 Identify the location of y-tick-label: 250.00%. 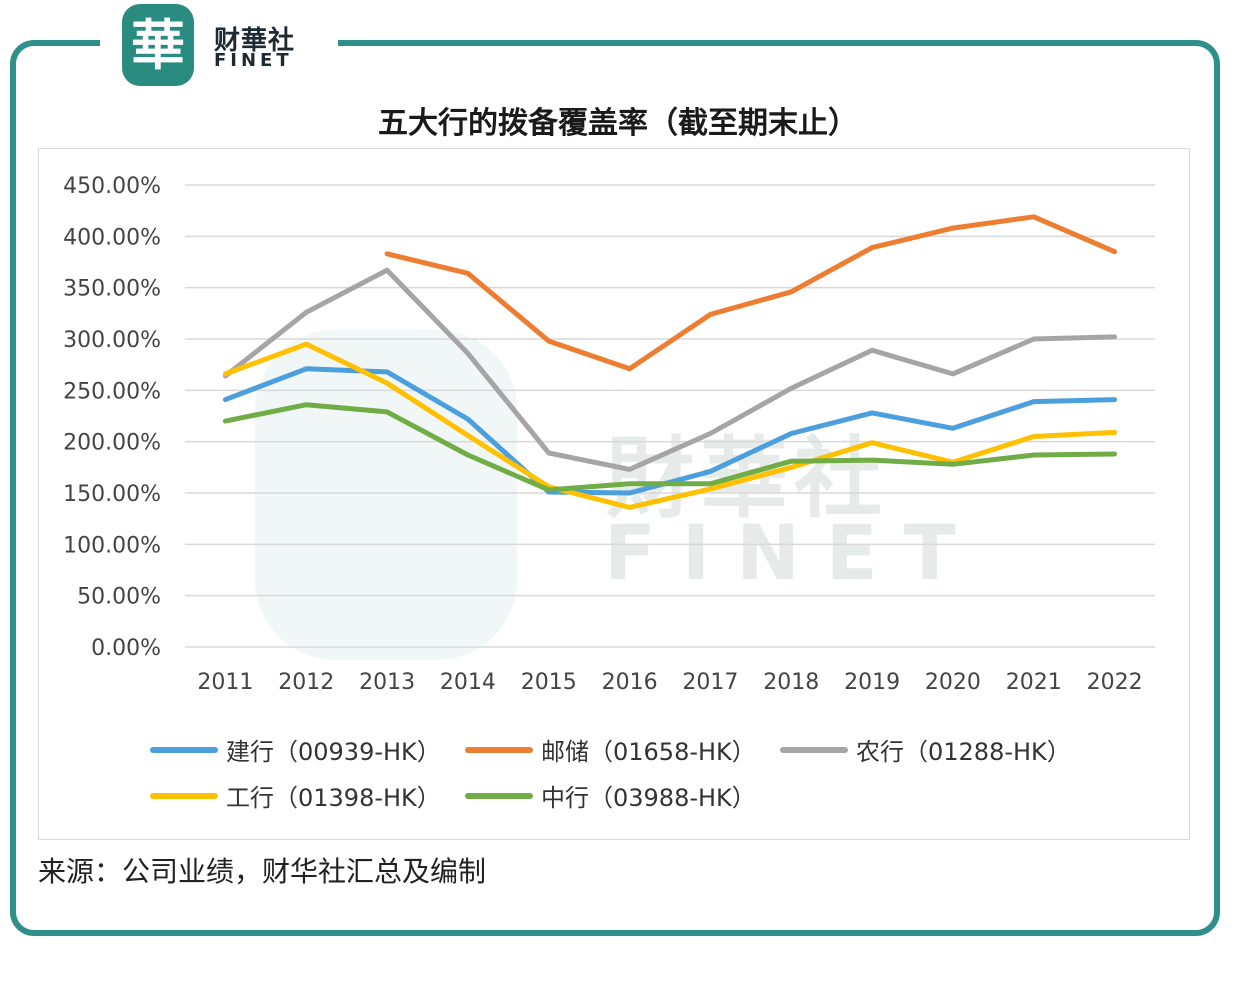
(112, 391).